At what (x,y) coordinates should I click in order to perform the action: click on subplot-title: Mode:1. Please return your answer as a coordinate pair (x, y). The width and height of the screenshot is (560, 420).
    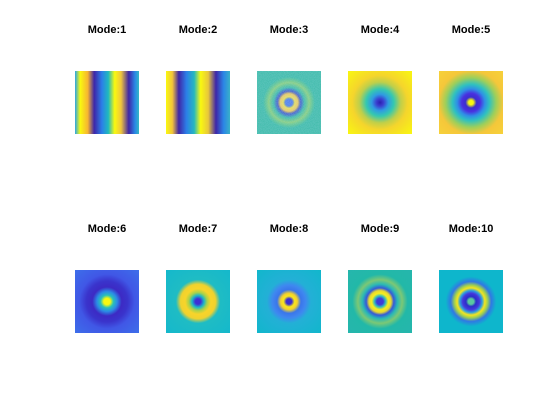
    Looking at the image, I should click on (107, 30).